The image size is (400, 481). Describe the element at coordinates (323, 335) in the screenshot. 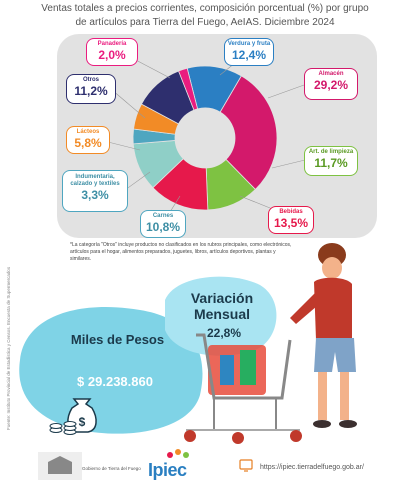

I see `person-illustration` at that location.